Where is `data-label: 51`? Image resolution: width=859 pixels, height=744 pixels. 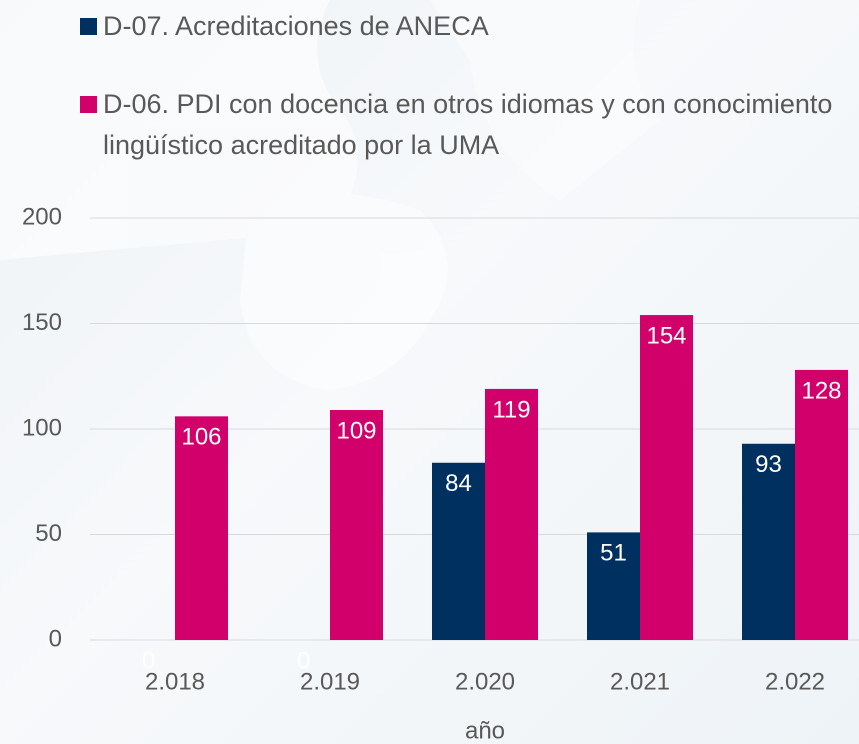
data-label: 51 is located at coordinates (613, 553).